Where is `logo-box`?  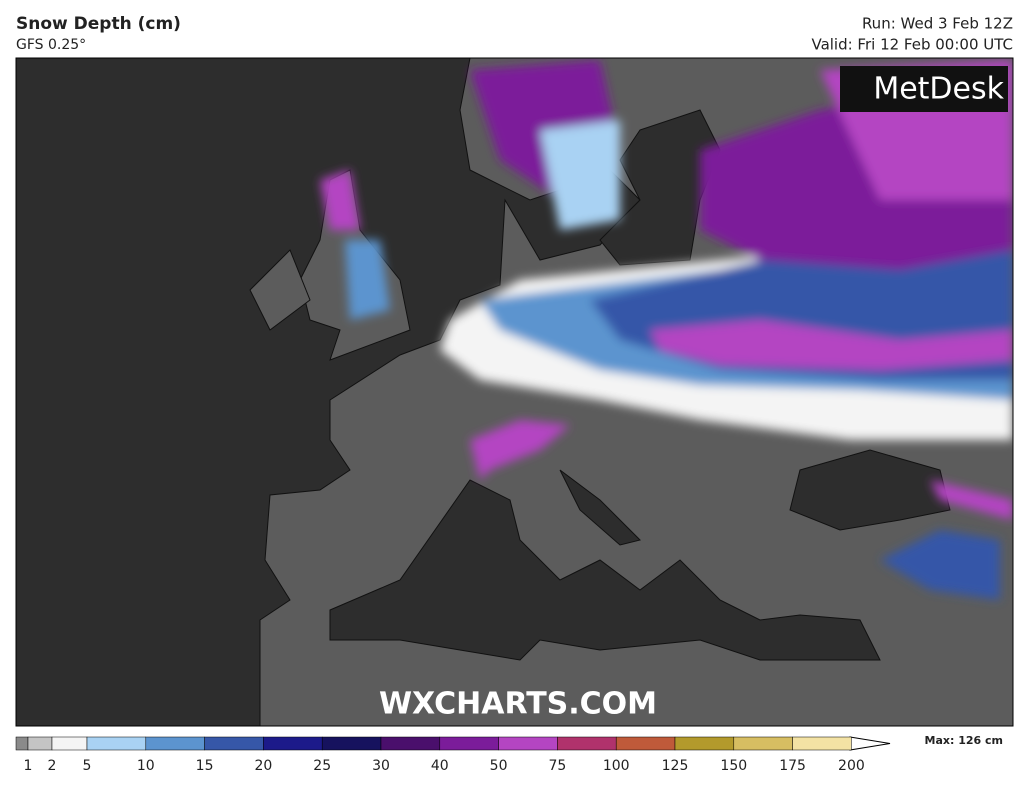 logo-box is located at coordinates (924, 89).